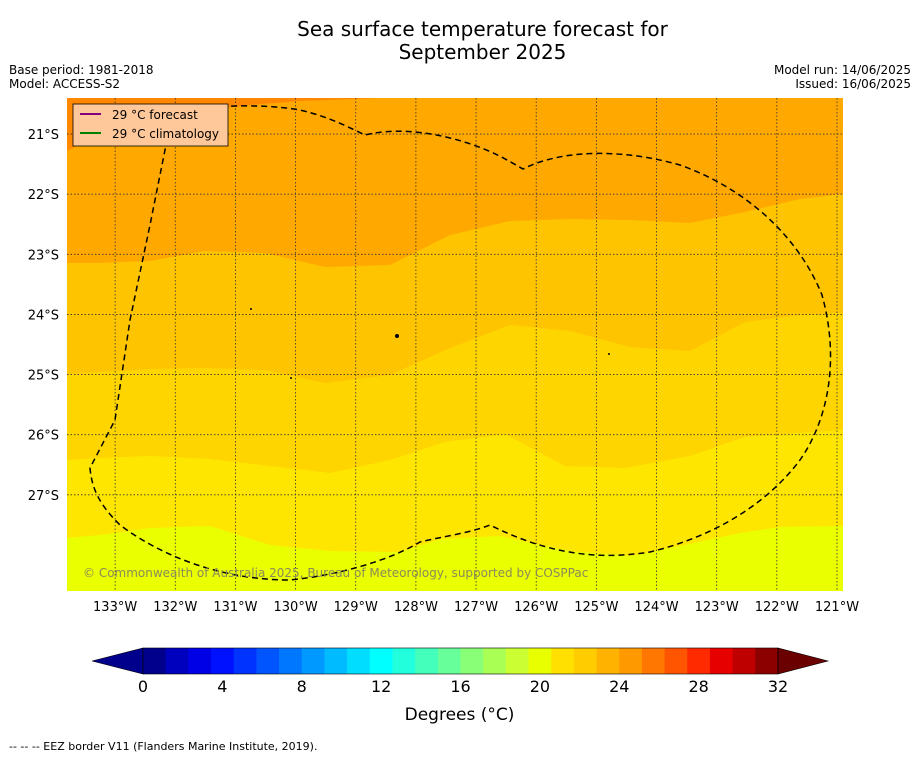 The width and height of the screenshot is (919, 758). Describe the element at coordinates (803, 661) in the screenshot. I see `colorbar-extend-high` at that location.